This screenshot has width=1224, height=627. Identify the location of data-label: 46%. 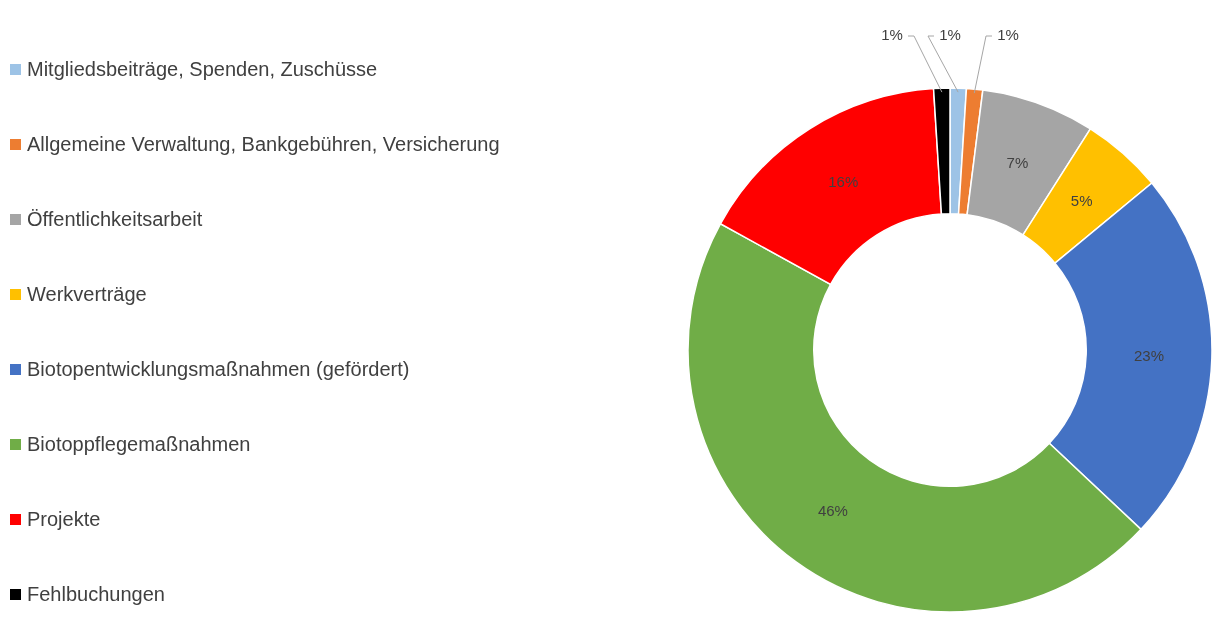
(832, 511).